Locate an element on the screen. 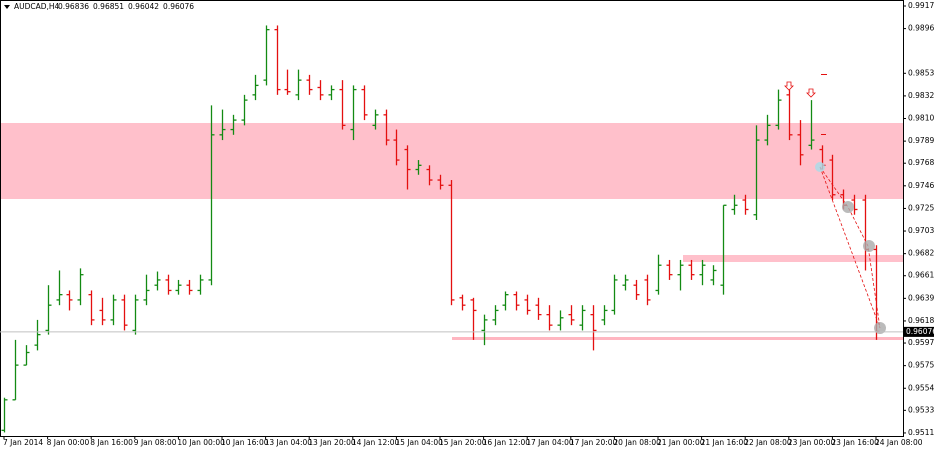 This screenshot has height=450, width=934. title-value: 0.96851 is located at coordinates (108, 6).